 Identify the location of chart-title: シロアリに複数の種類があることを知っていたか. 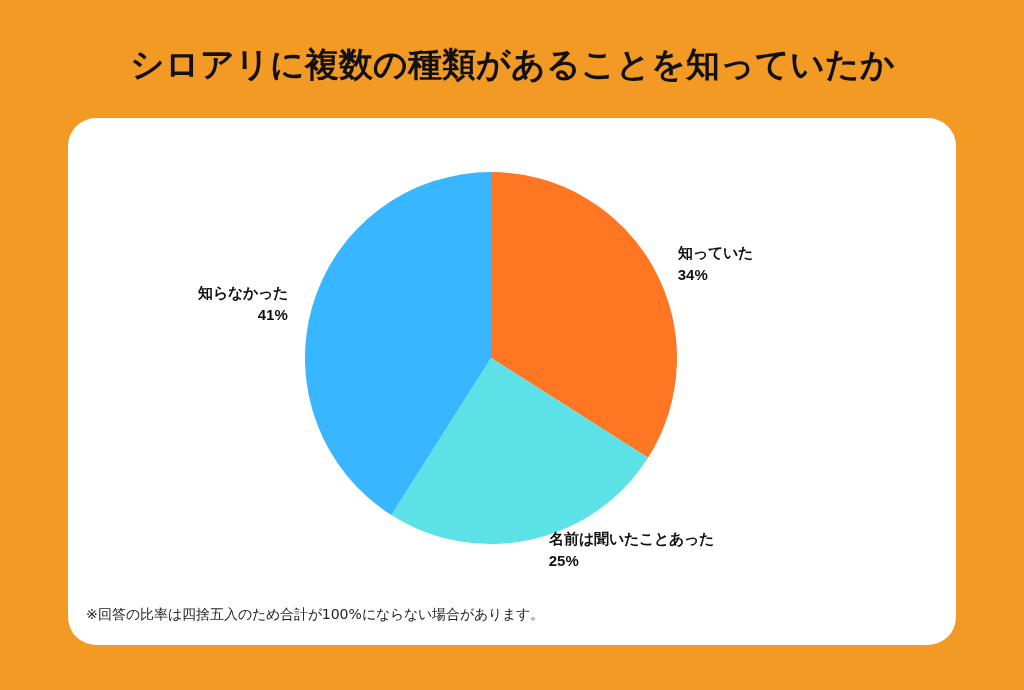
(512, 64).